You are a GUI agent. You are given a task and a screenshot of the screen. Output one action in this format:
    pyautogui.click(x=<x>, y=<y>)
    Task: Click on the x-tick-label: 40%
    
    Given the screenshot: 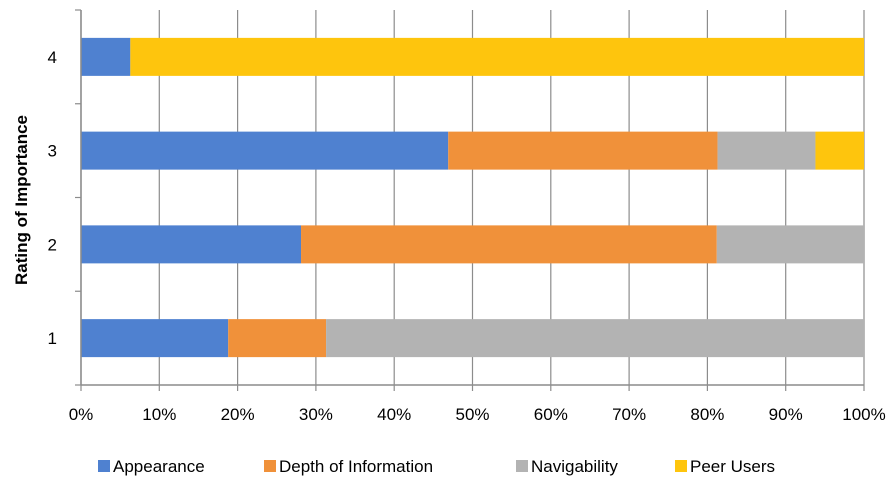 What is the action you would take?
    pyautogui.click(x=394, y=414)
    